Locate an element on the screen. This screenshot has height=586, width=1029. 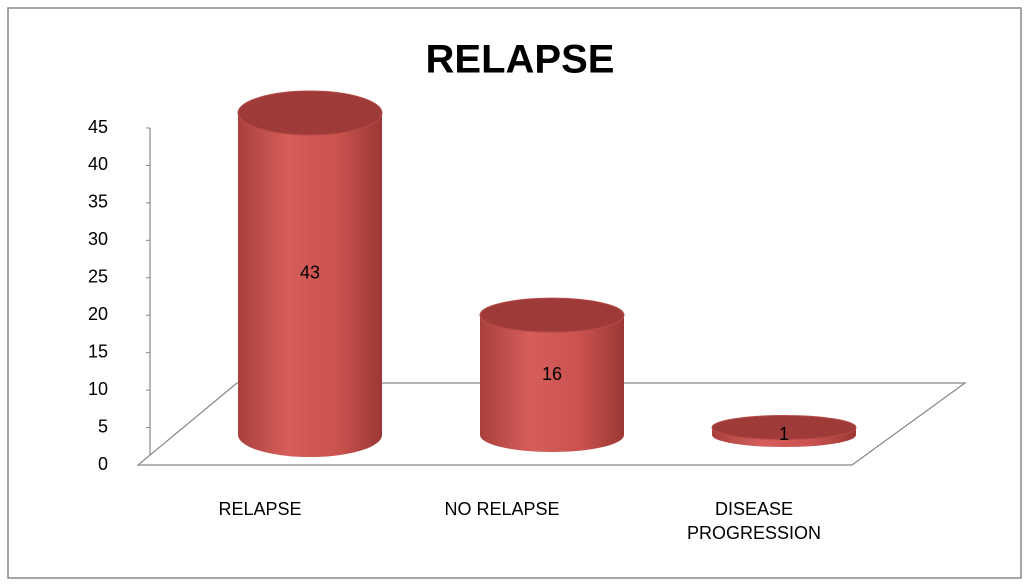
y-tick-label: 0 is located at coordinates (103, 464).